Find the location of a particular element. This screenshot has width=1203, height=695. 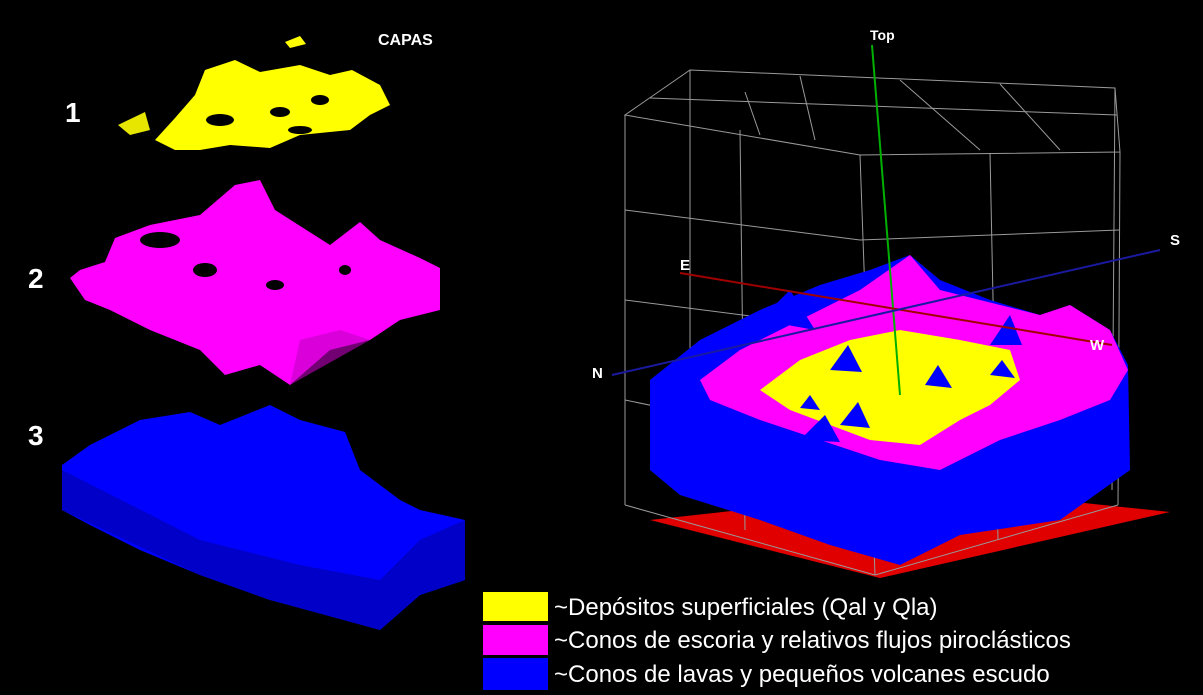

layer-3-surface is located at coordinates (263, 517).